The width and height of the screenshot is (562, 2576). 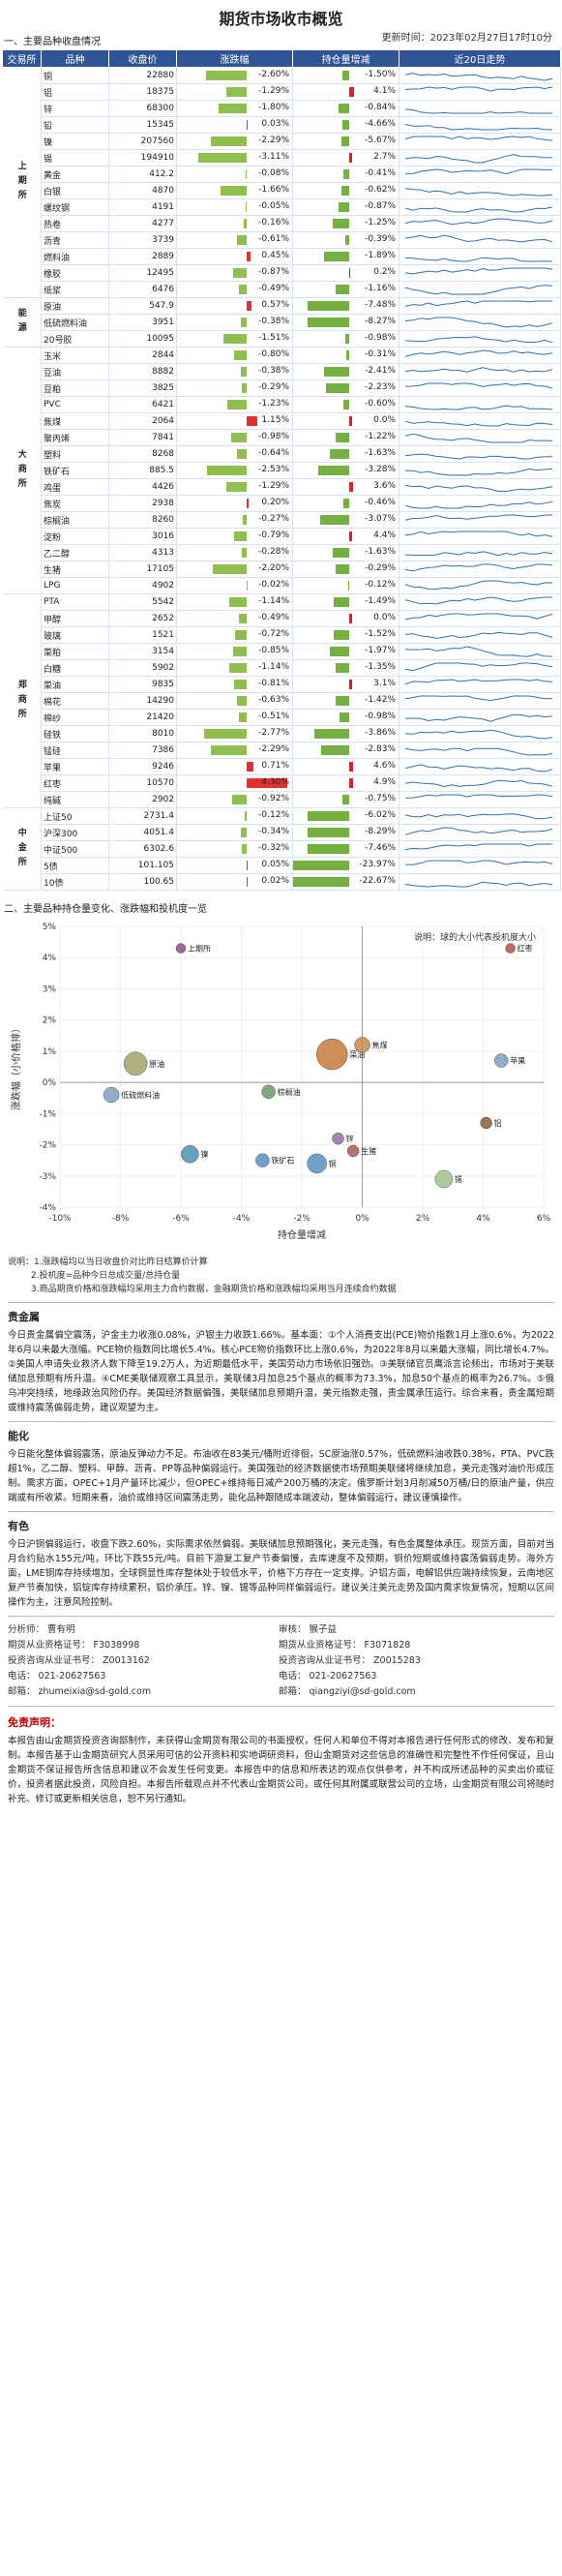 I want to click on oi-cell: 3.6%, so click(x=346, y=487).